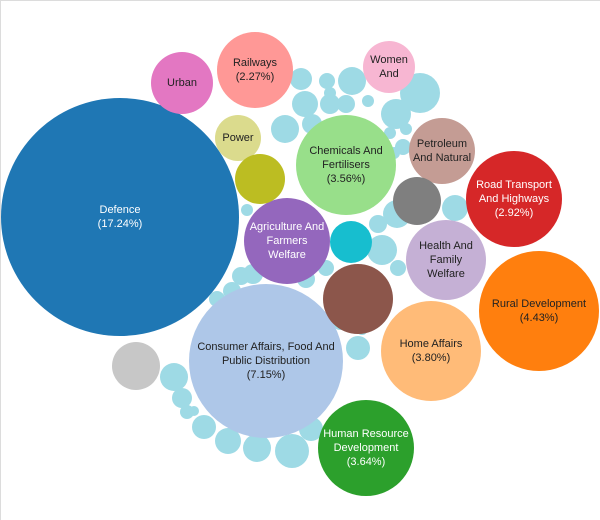  Describe the element at coordinates (265, 347) in the screenshot. I see `bubble-label-consumer: Consumer Affairs, Food And` at that location.